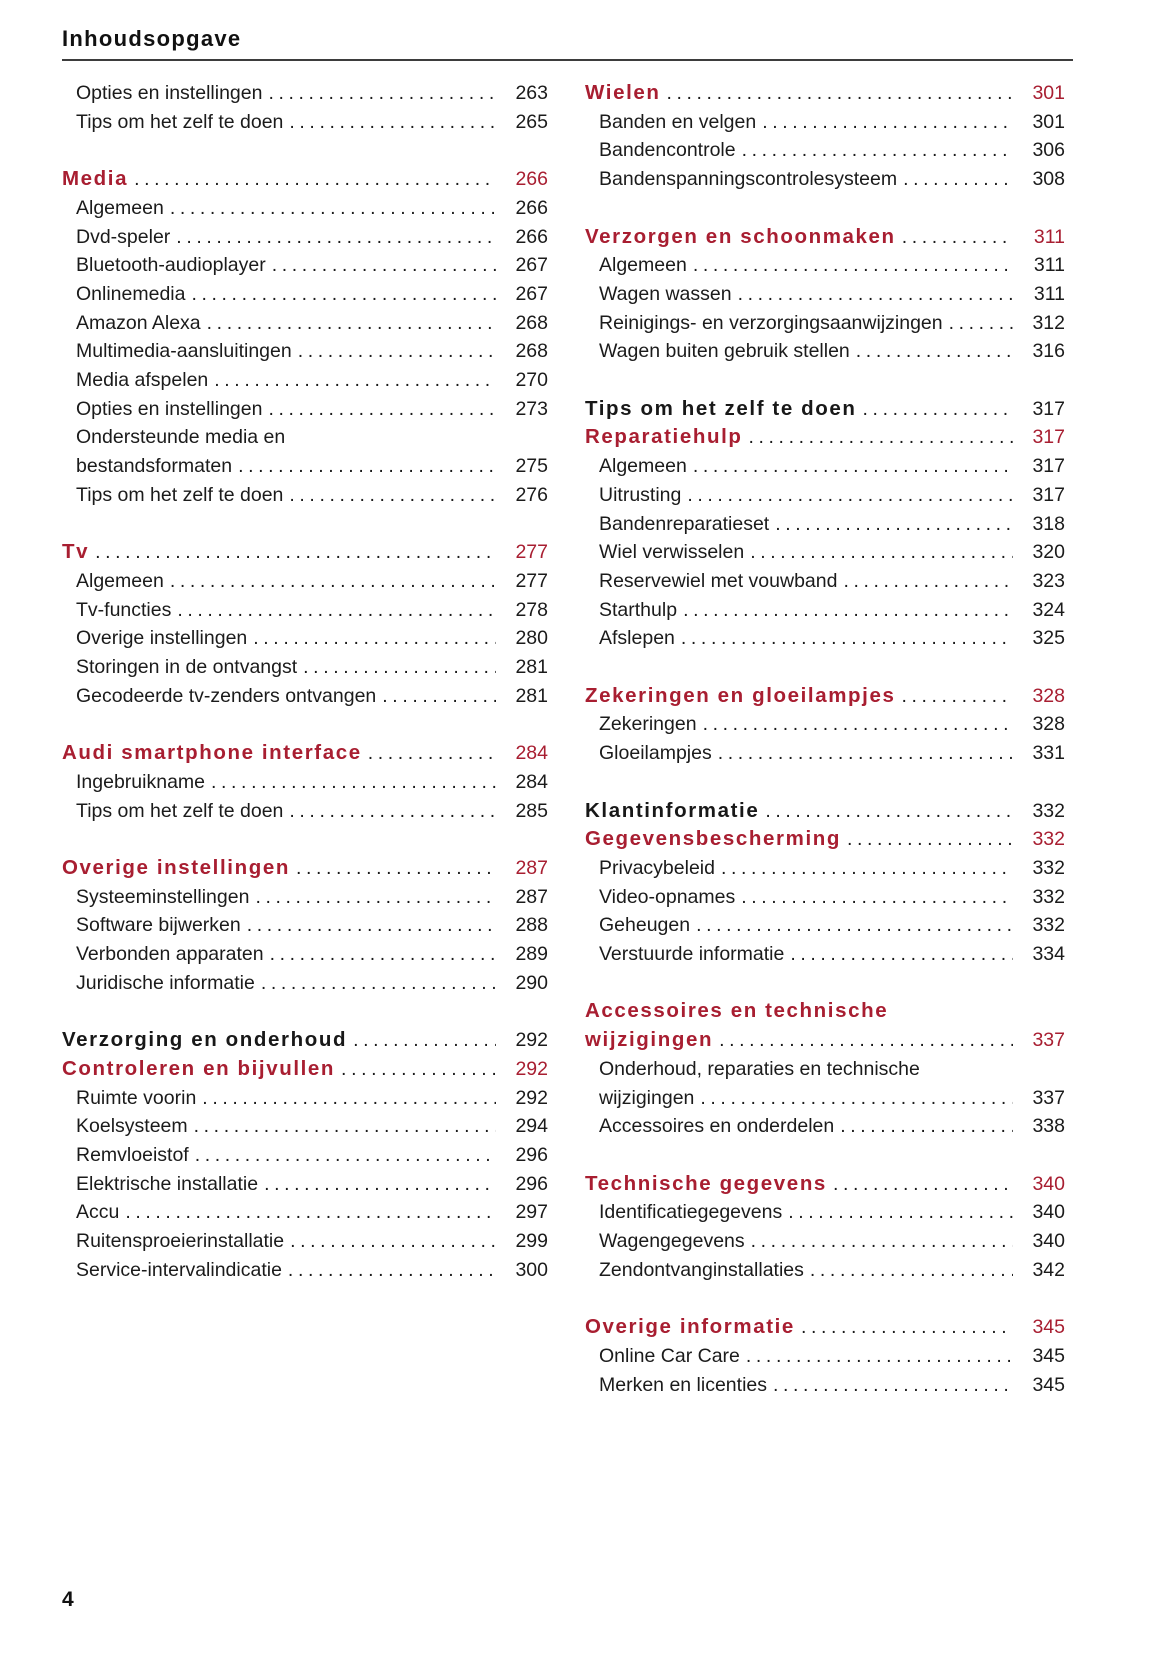 The image size is (1165, 1653). What do you see at coordinates (531, 781) in the screenshot?
I see `page-number: 284` at bounding box center [531, 781].